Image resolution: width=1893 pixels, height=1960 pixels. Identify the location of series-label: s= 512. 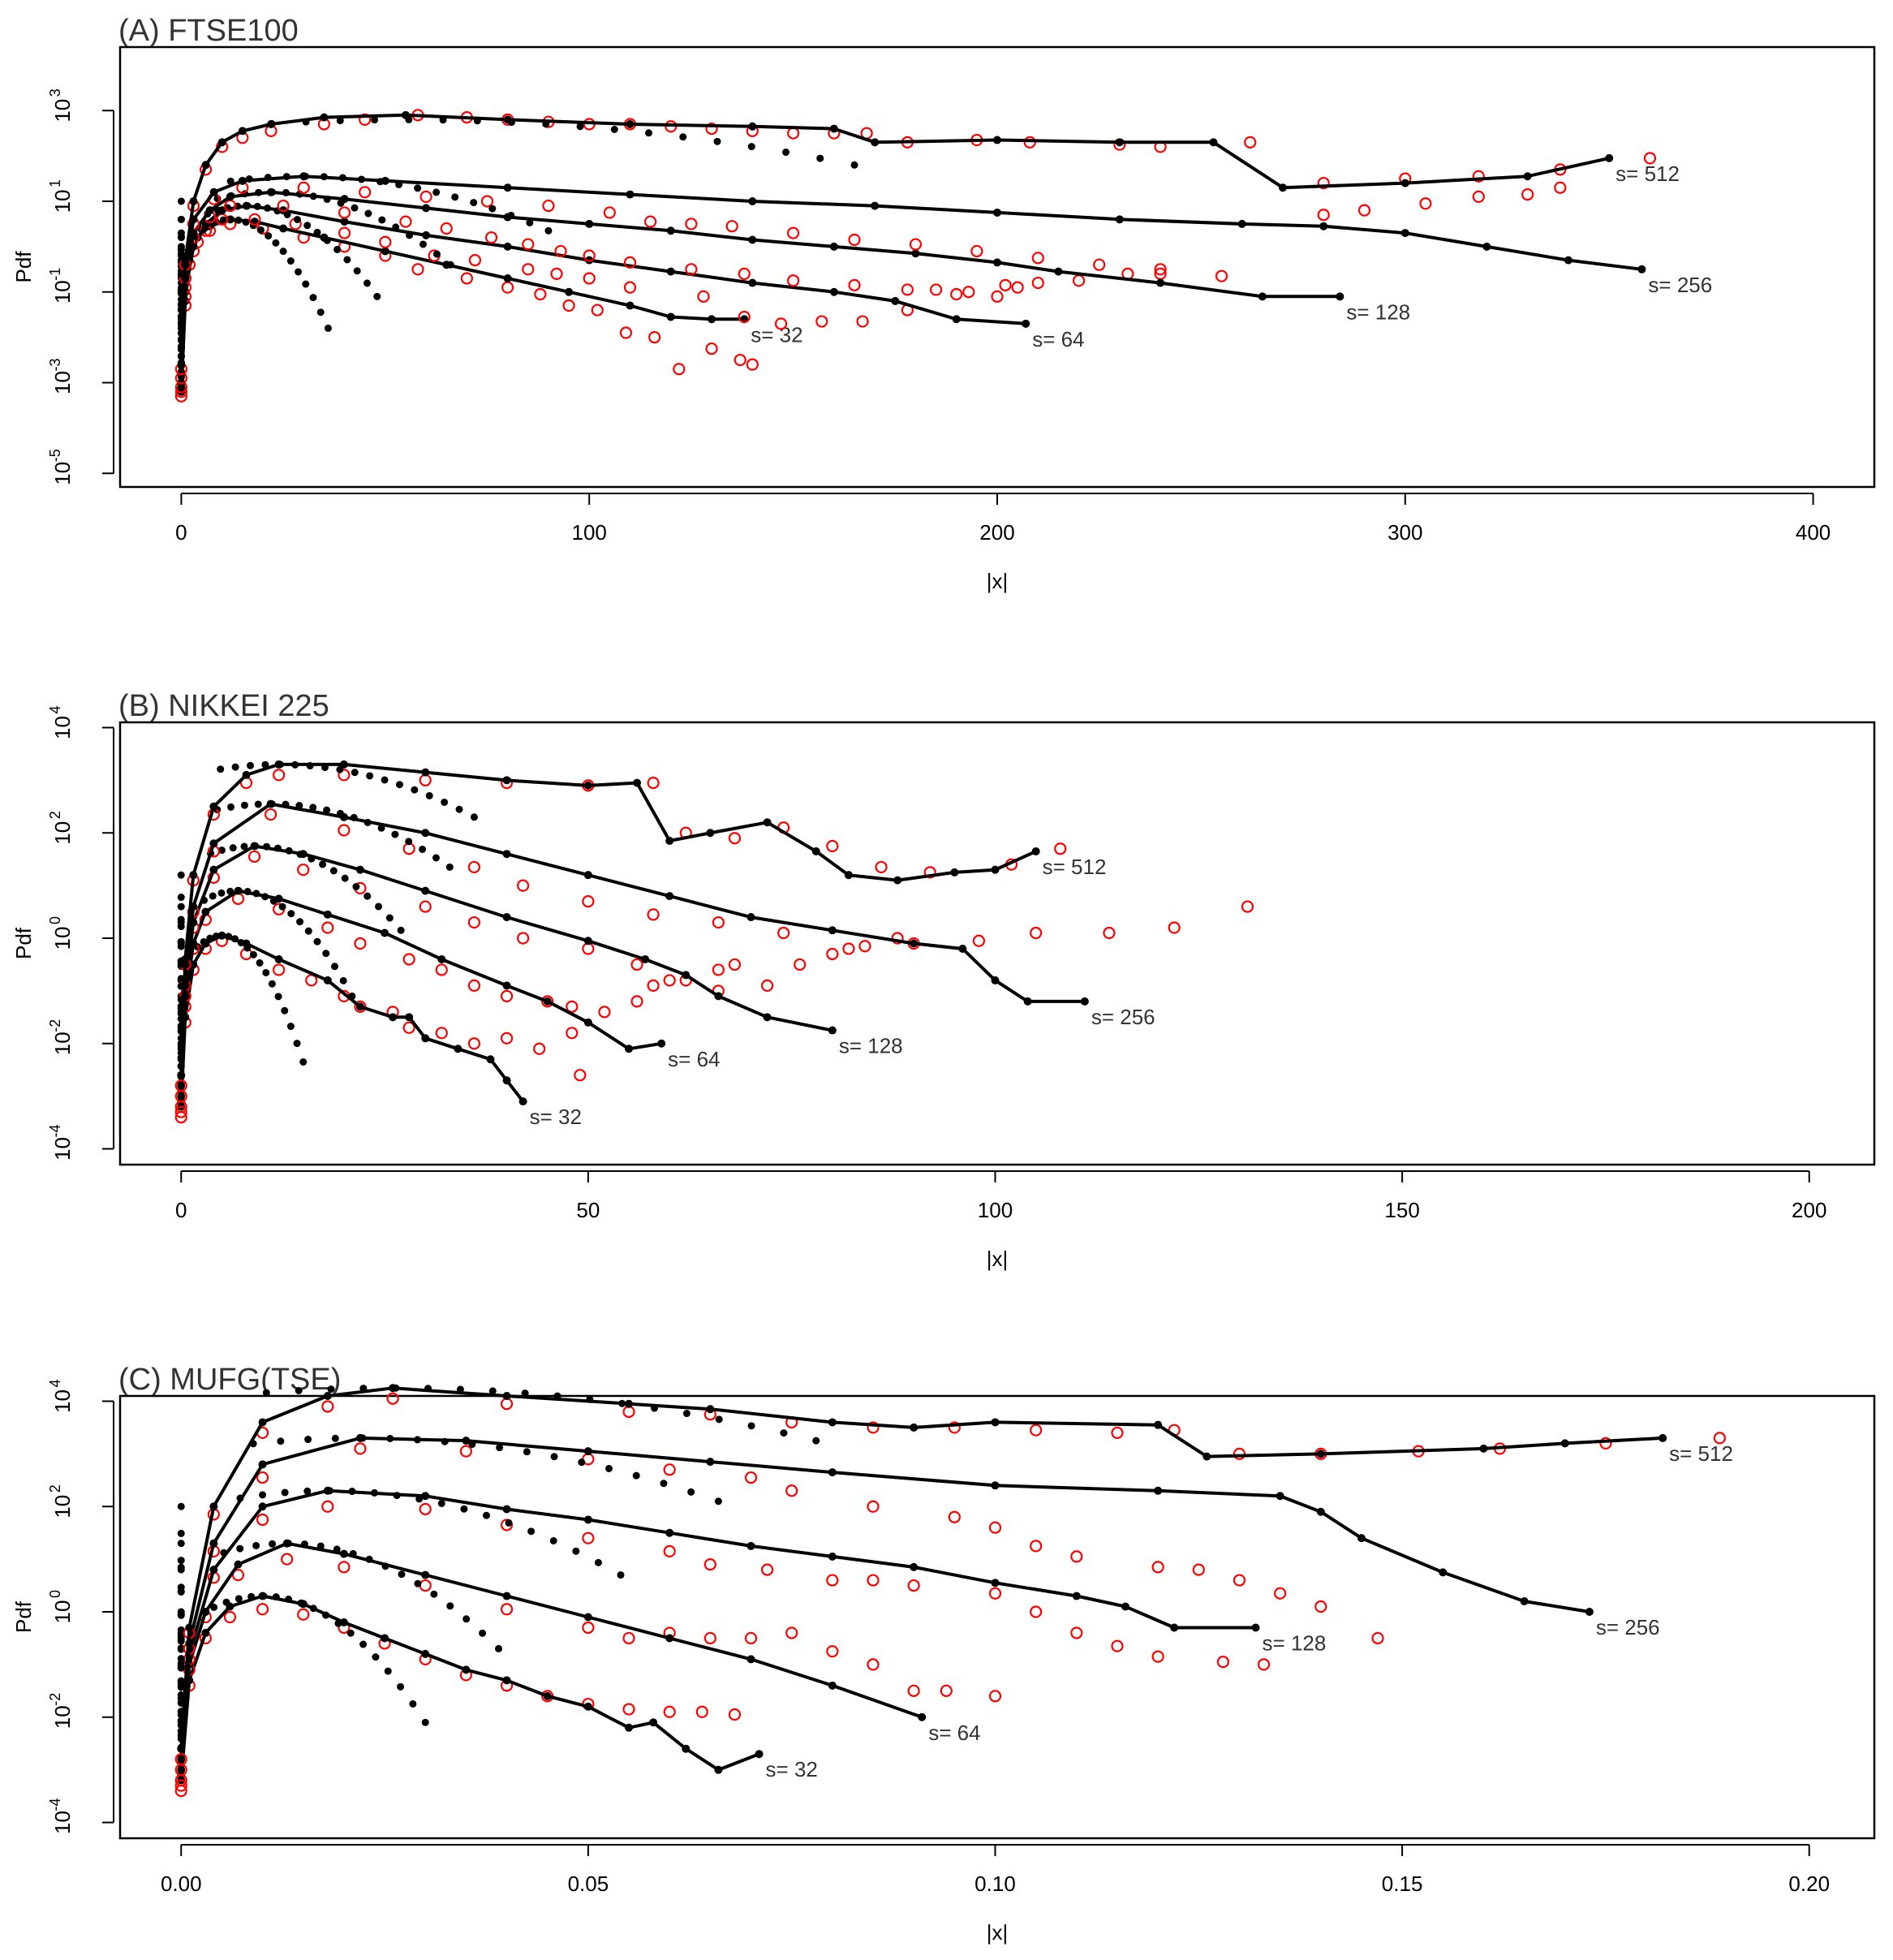
(1075, 867).